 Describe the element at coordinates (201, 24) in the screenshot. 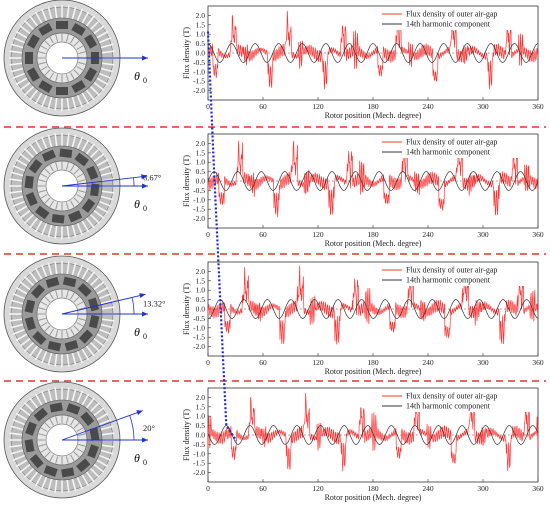

I see `y-tick-label: 1.5` at that location.